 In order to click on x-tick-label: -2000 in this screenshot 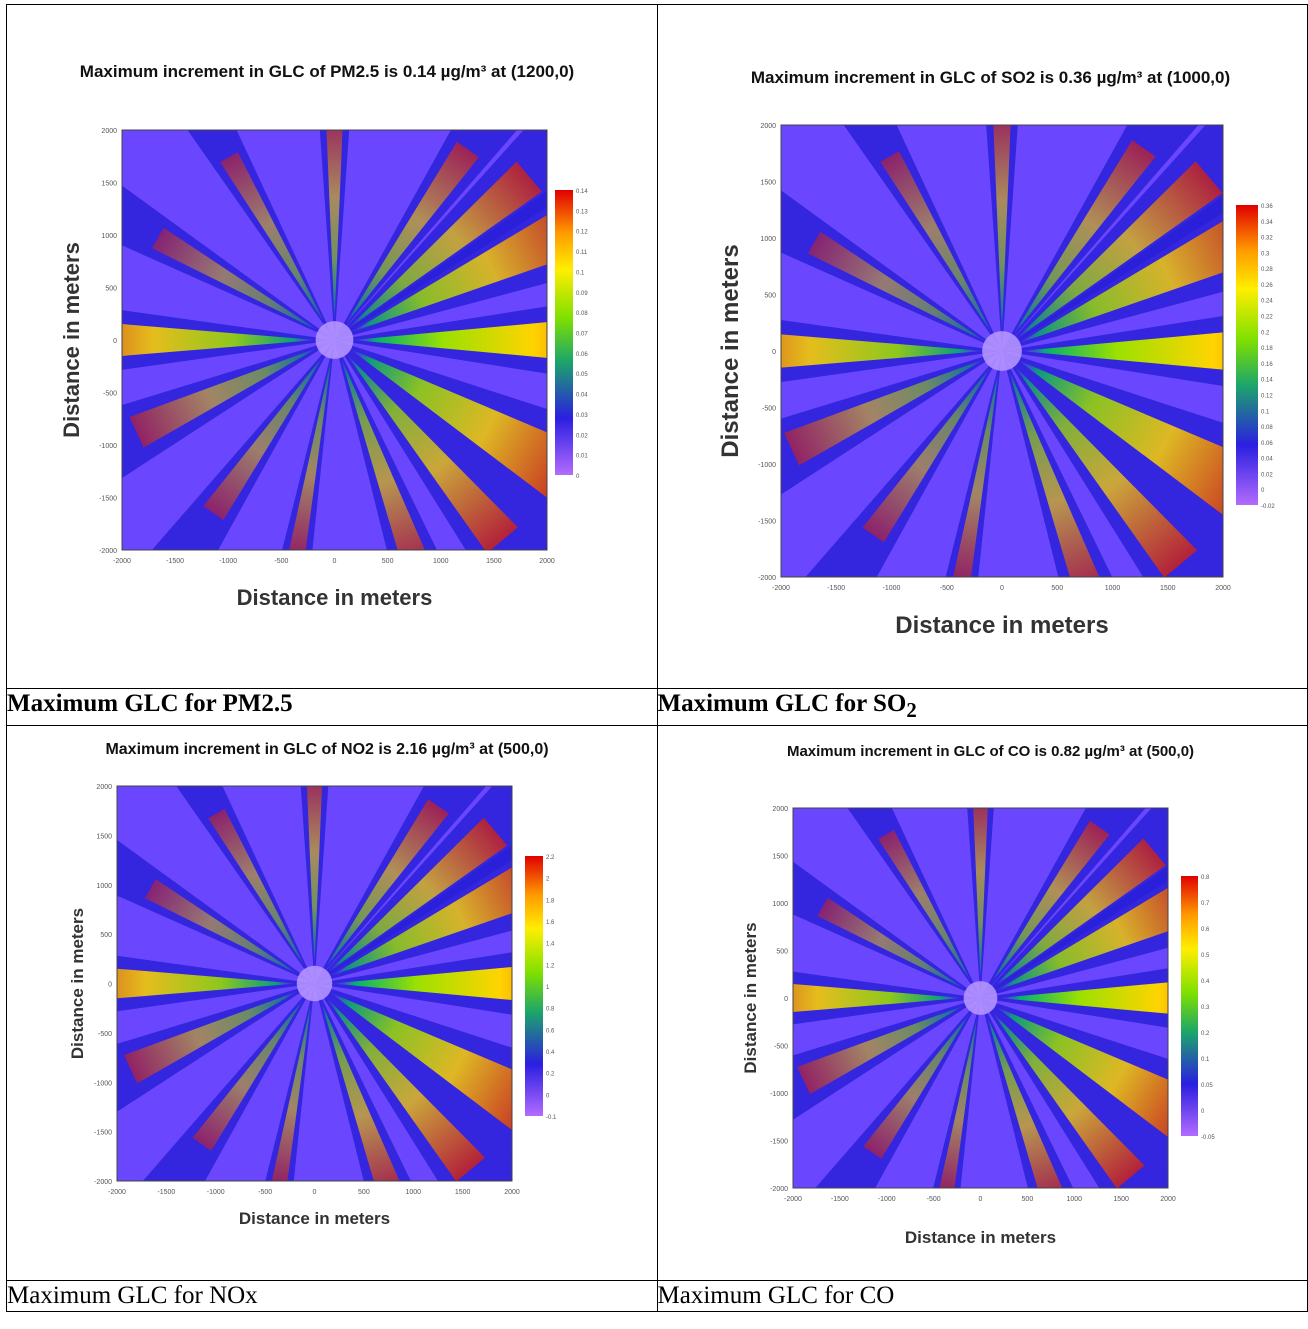, I will do `click(117, 1192)`.